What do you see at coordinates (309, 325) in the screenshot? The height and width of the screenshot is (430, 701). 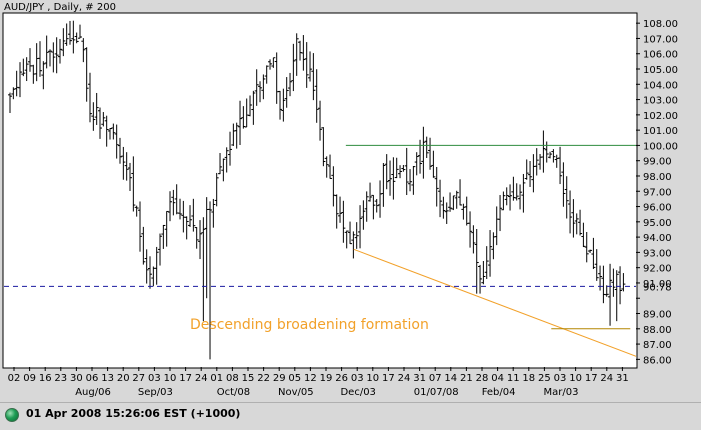 I see `pattern-annotation: Descending broadening formation` at bounding box center [309, 325].